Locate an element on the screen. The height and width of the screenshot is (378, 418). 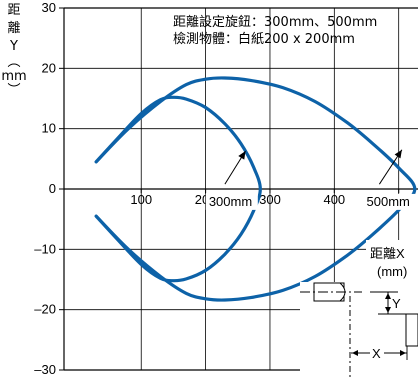
y-tick-label: –30 is located at coordinates (45, 369).